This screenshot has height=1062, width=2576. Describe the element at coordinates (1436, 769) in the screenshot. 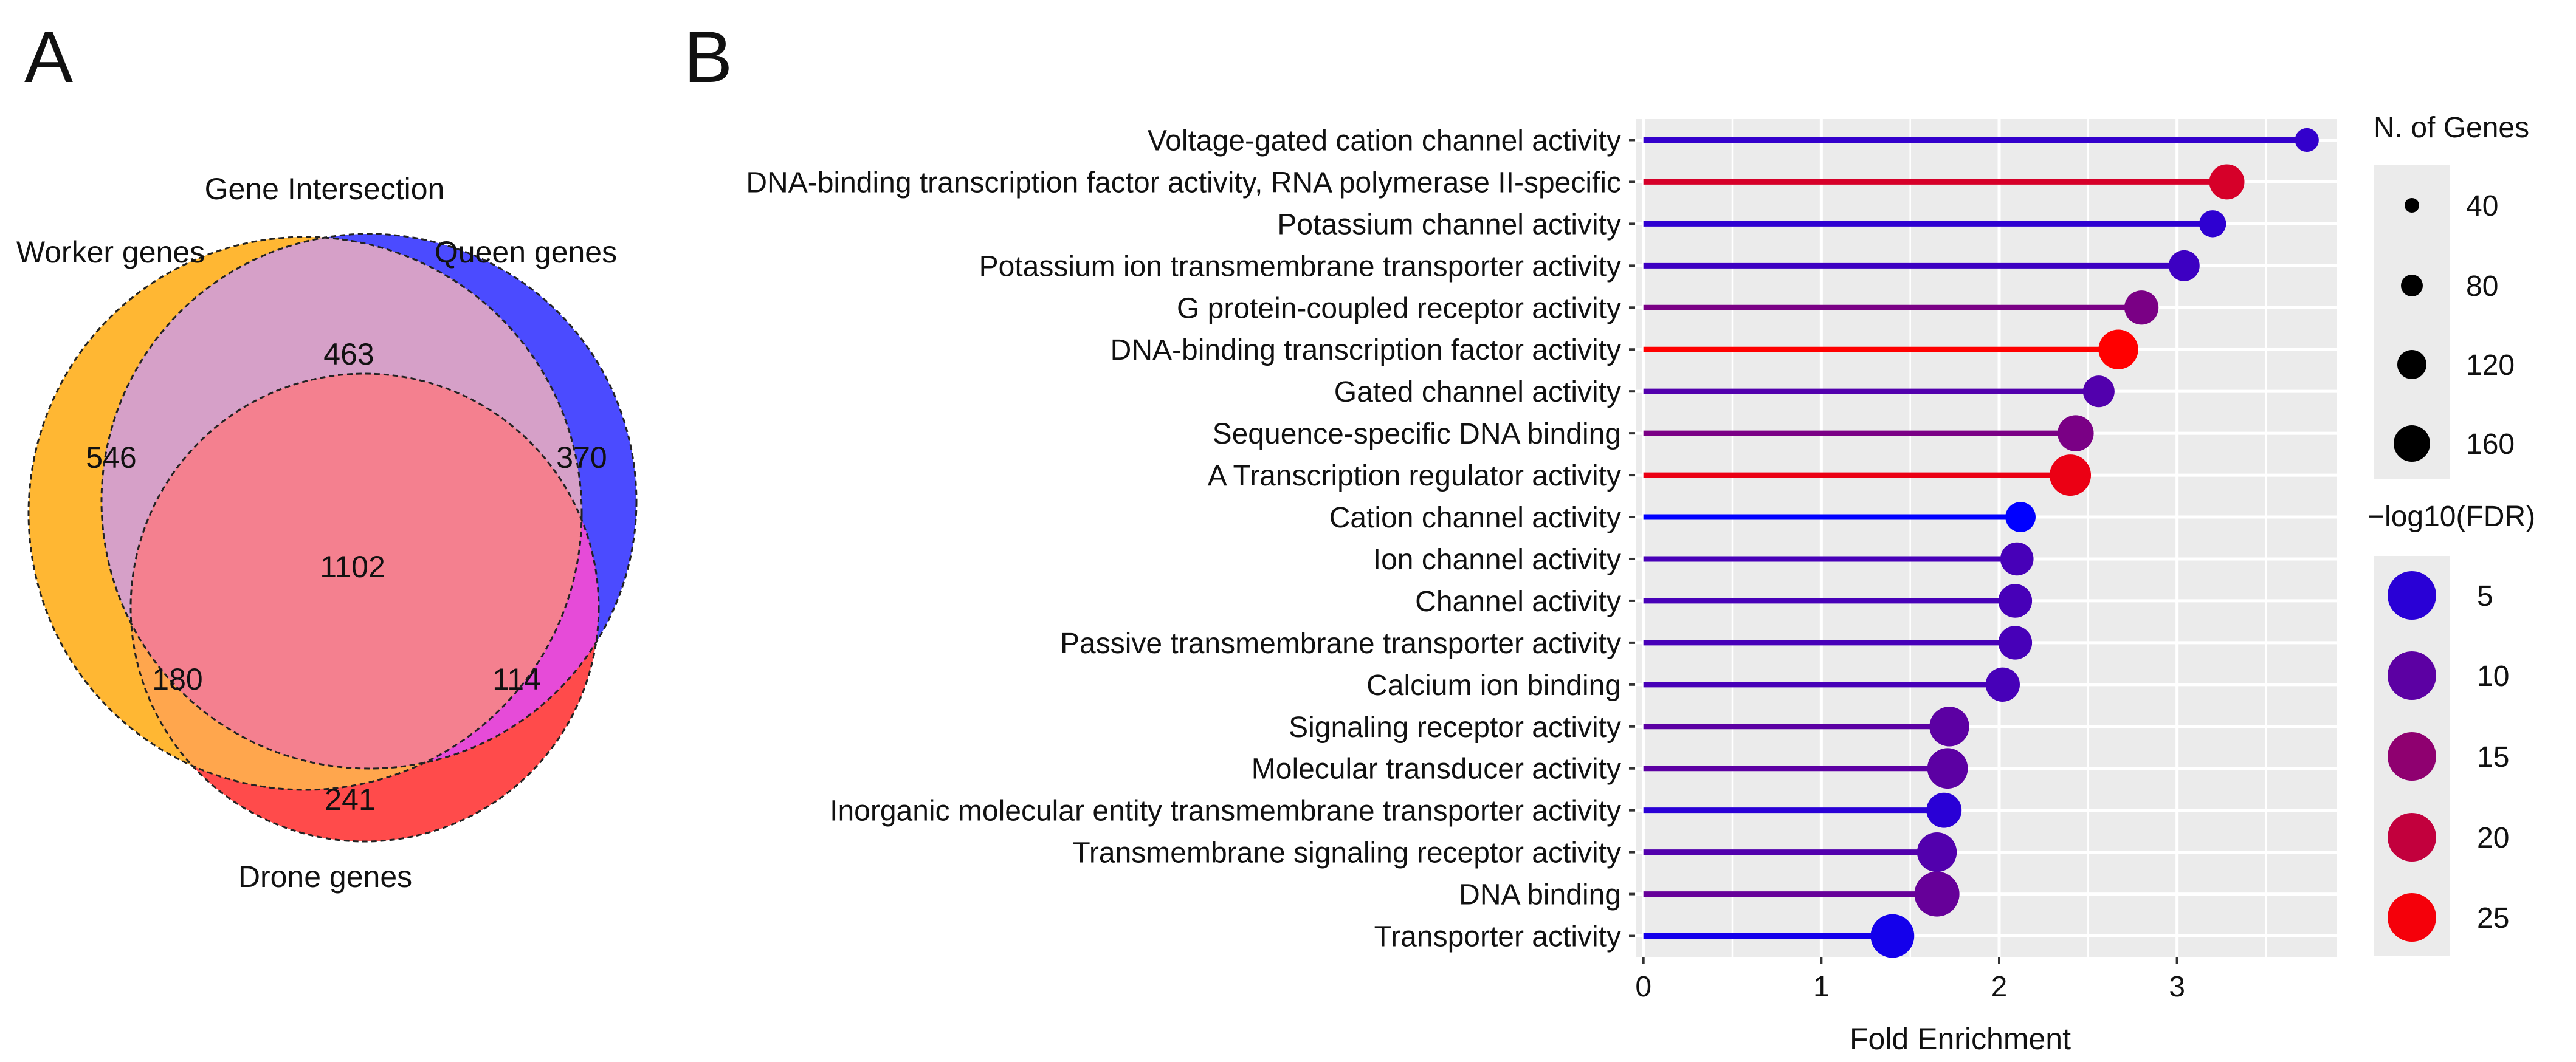

I see `term-label: Molecular transducer activity` at that location.